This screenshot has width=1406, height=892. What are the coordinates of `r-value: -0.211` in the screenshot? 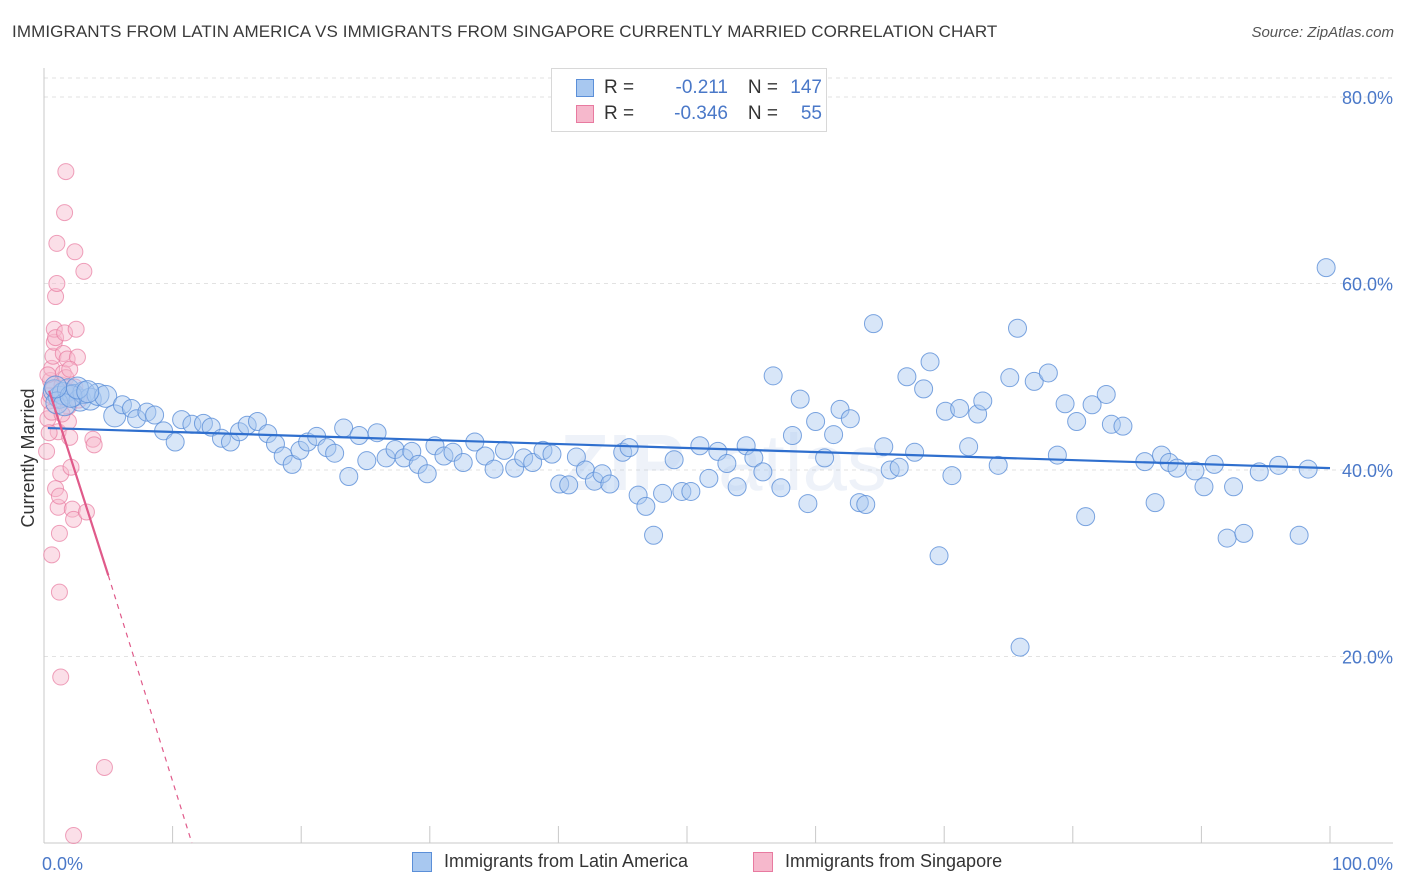 It's located at (701, 87).